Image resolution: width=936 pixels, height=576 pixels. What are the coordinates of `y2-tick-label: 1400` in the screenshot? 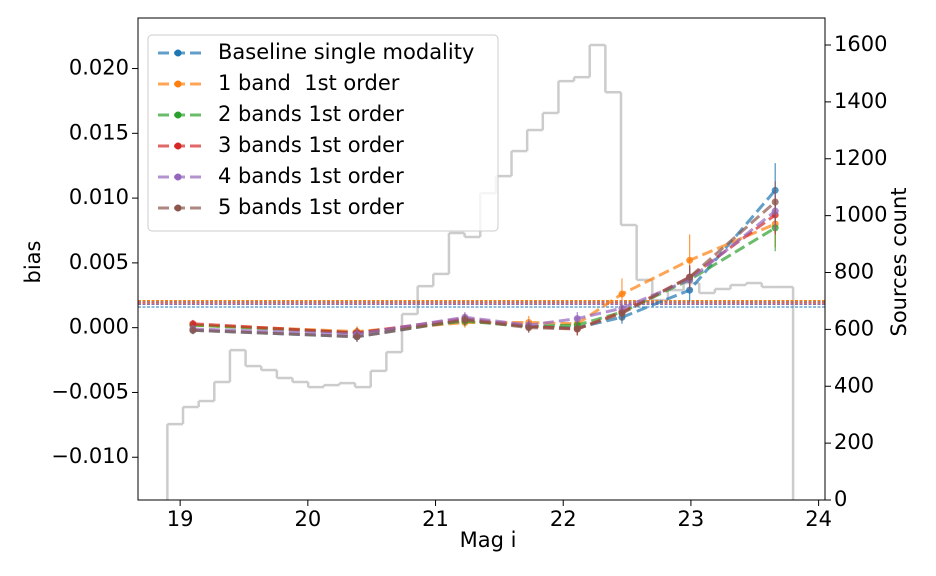 It's located at (860, 101).